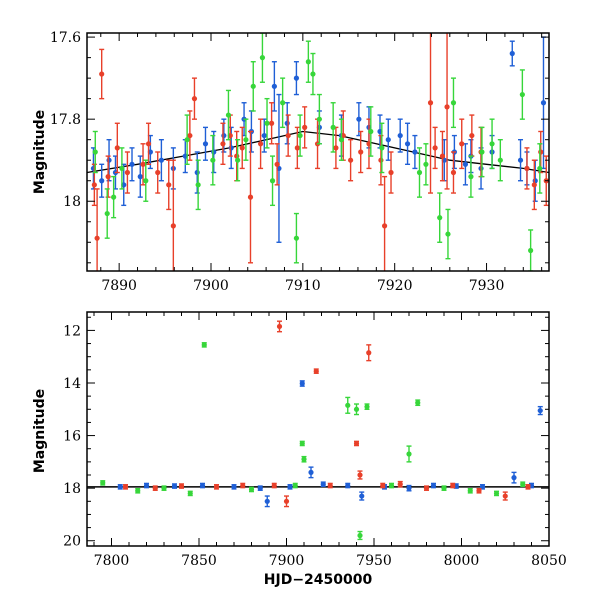 The height and width of the screenshot is (604, 600). I want to click on bottom-ylabel: Magnitude, so click(40, 431).